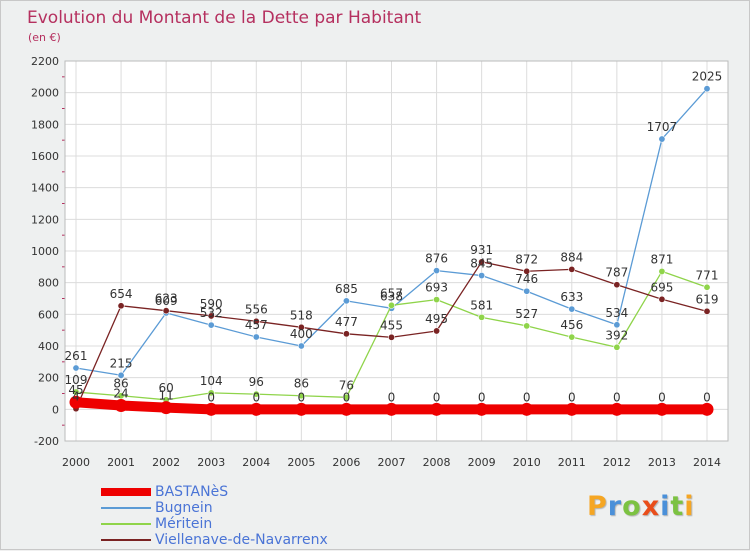 This screenshot has width=750, height=551. What do you see at coordinates (481, 250) in the screenshot?
I see `data-label: 931` at bounding box center [481, 250].